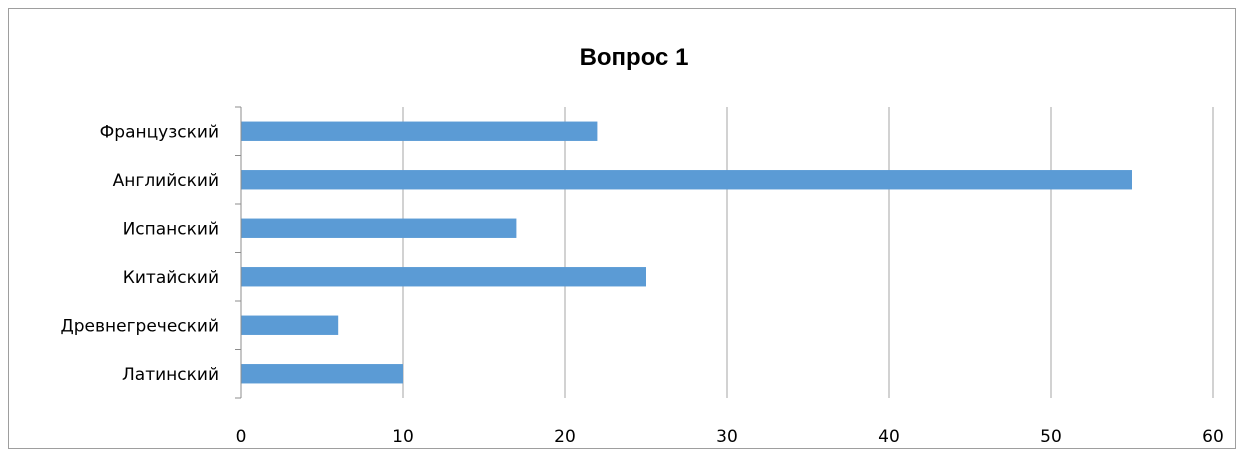 This screenshot has height=457, width=1244. I want to click on category-label: Китайский, so click(171, 278).